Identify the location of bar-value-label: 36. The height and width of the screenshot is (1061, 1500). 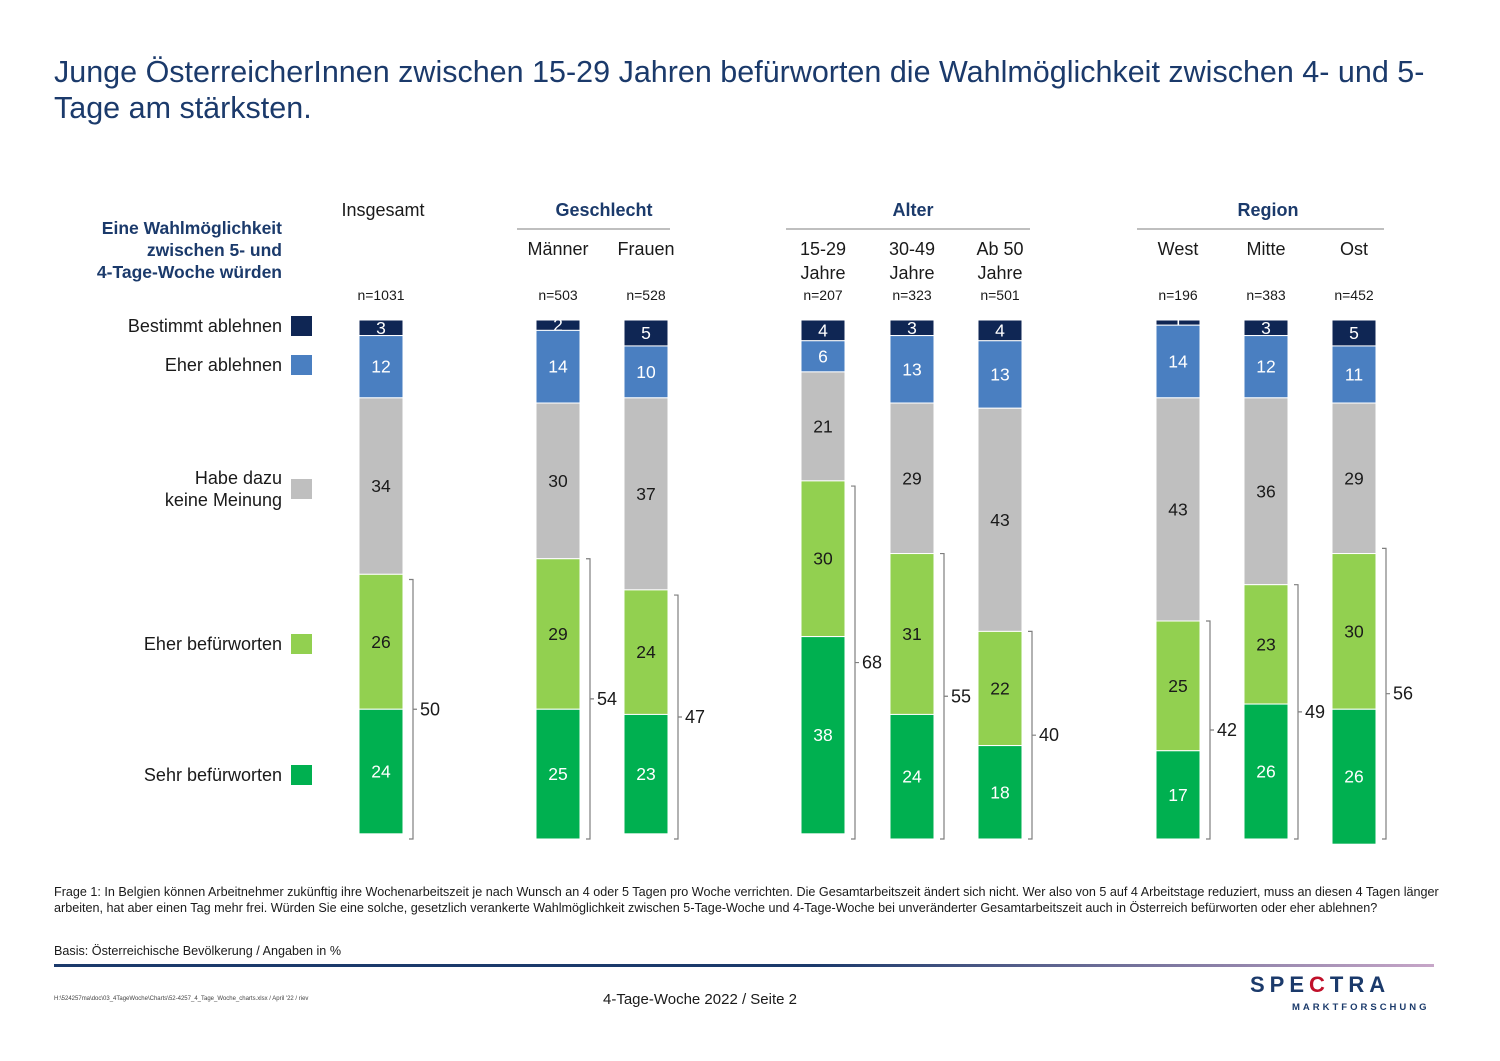
(1265, 491).